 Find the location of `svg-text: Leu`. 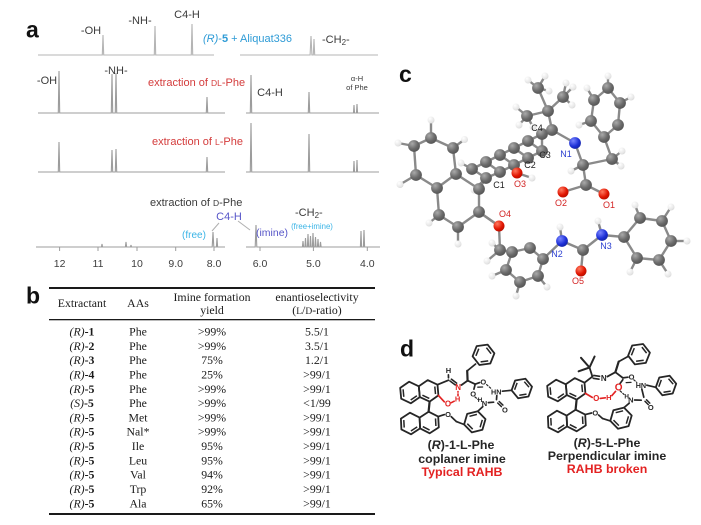

svg-text: Leu is located at coordinates (138, 460).